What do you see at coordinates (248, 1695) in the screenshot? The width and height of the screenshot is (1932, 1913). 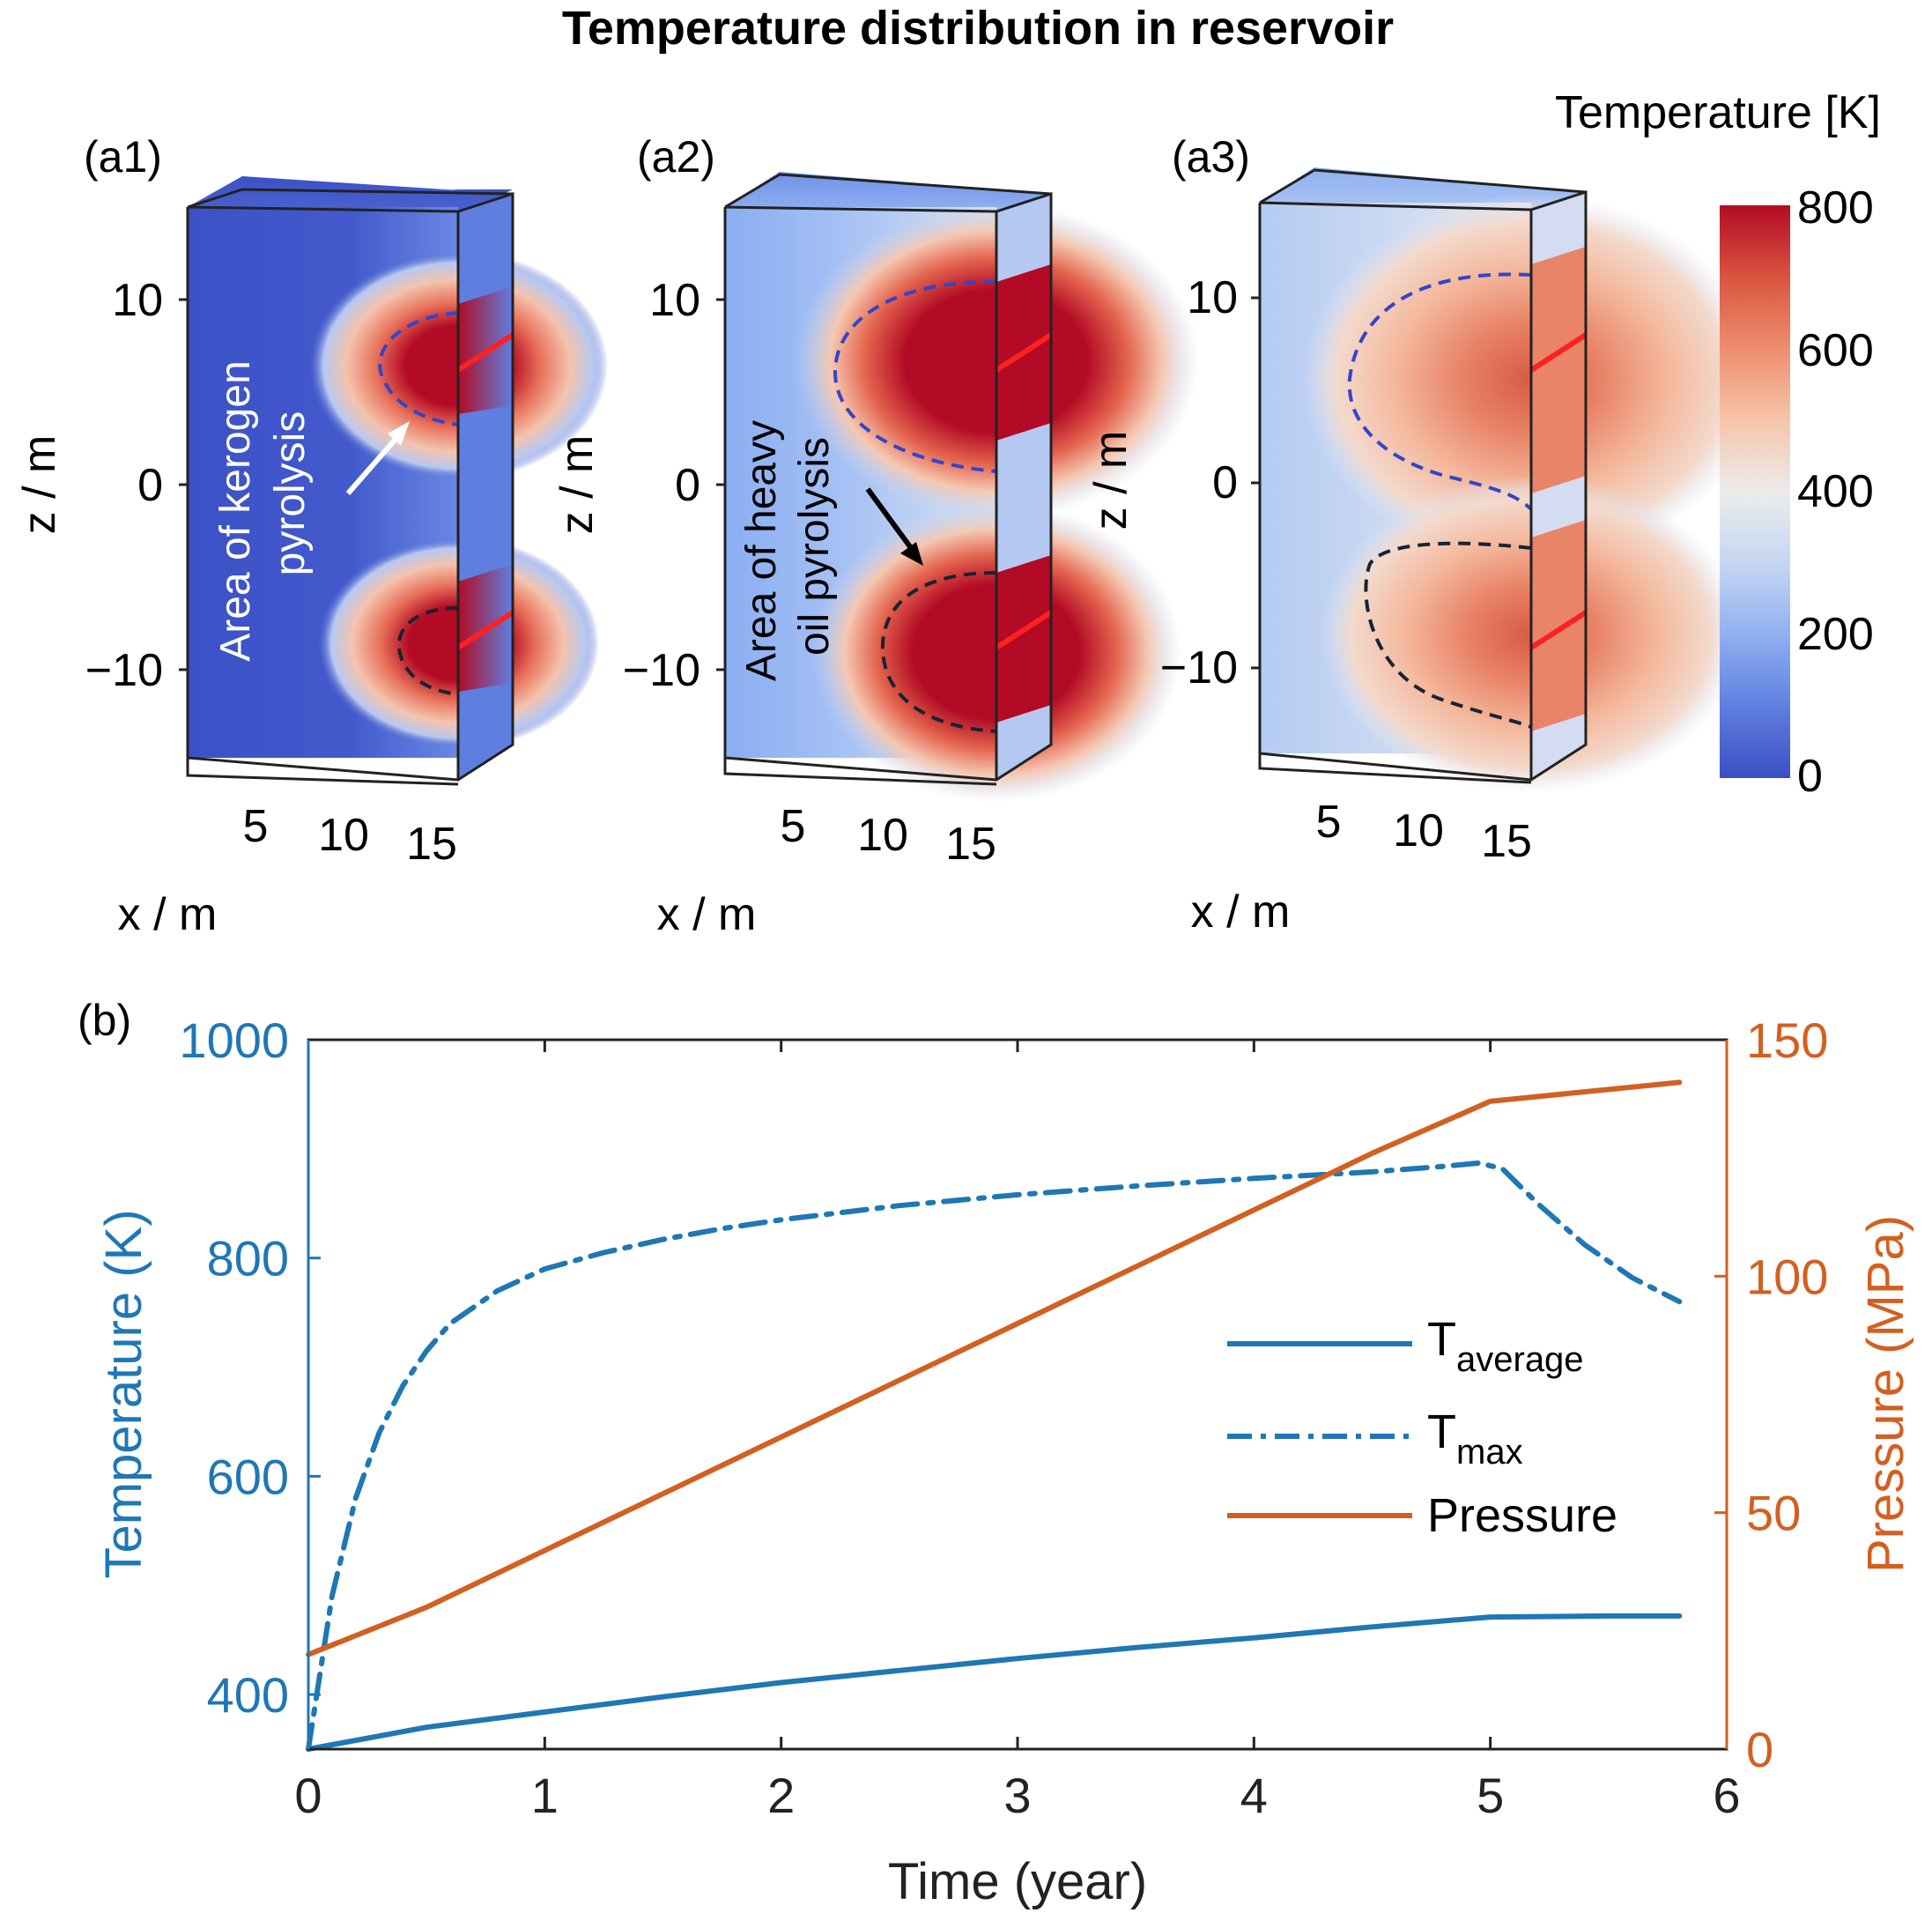 I see `left-tick-label: 400` at bounding box center [248, 1695].